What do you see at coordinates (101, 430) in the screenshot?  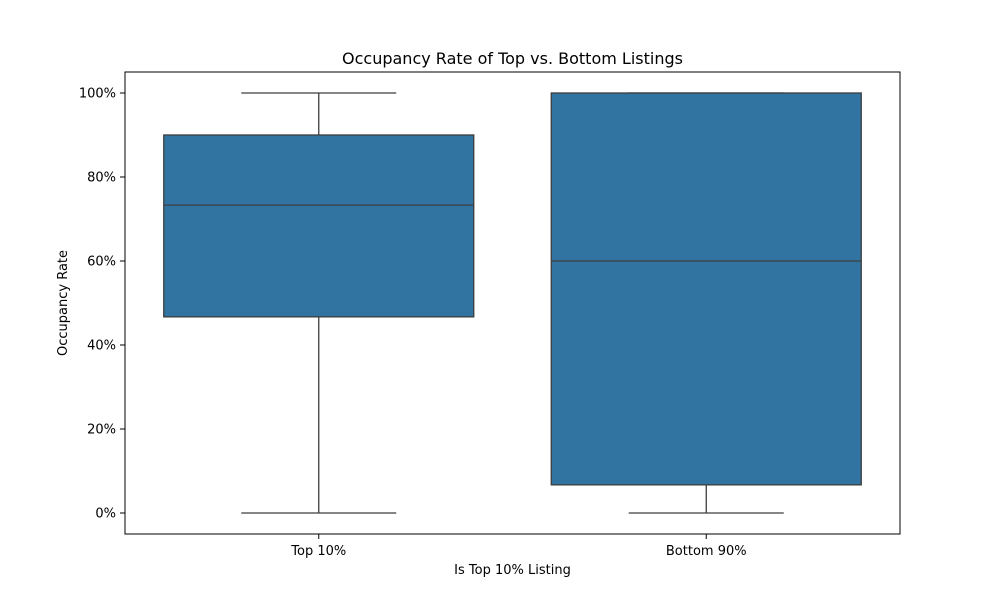 I see `y-tick-label: 20%` at bounding box center [101, 430].